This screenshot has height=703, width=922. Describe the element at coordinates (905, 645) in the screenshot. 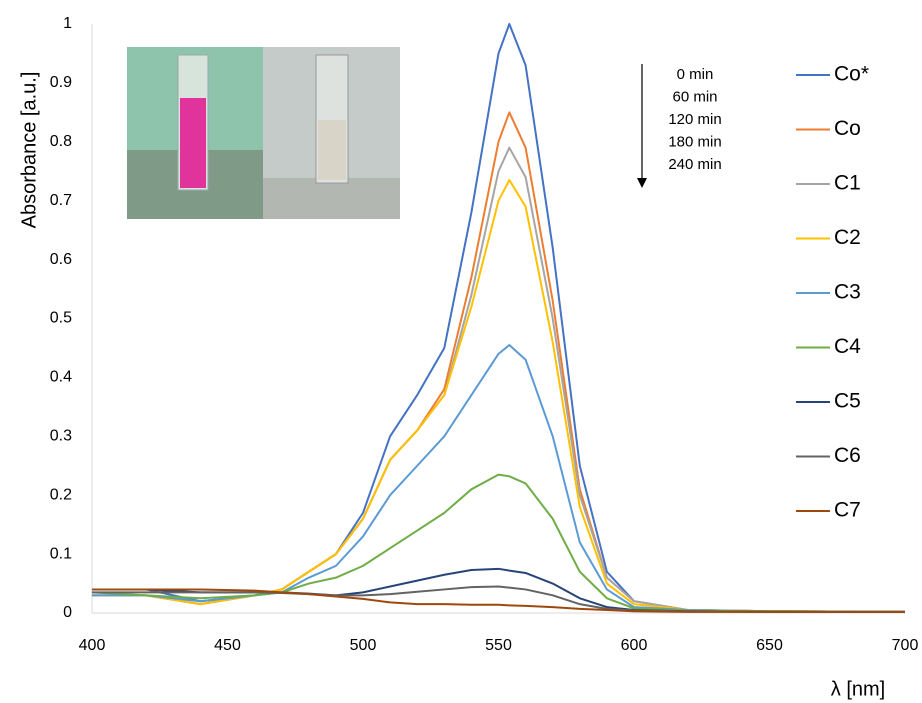

I see `x-tick-label: 700` at that location.